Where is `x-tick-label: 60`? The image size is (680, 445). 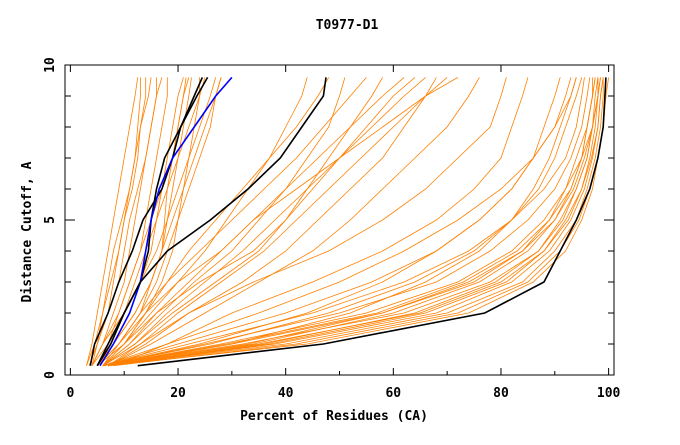 x-tick-label: 60 is located at coordinates (393, 393).